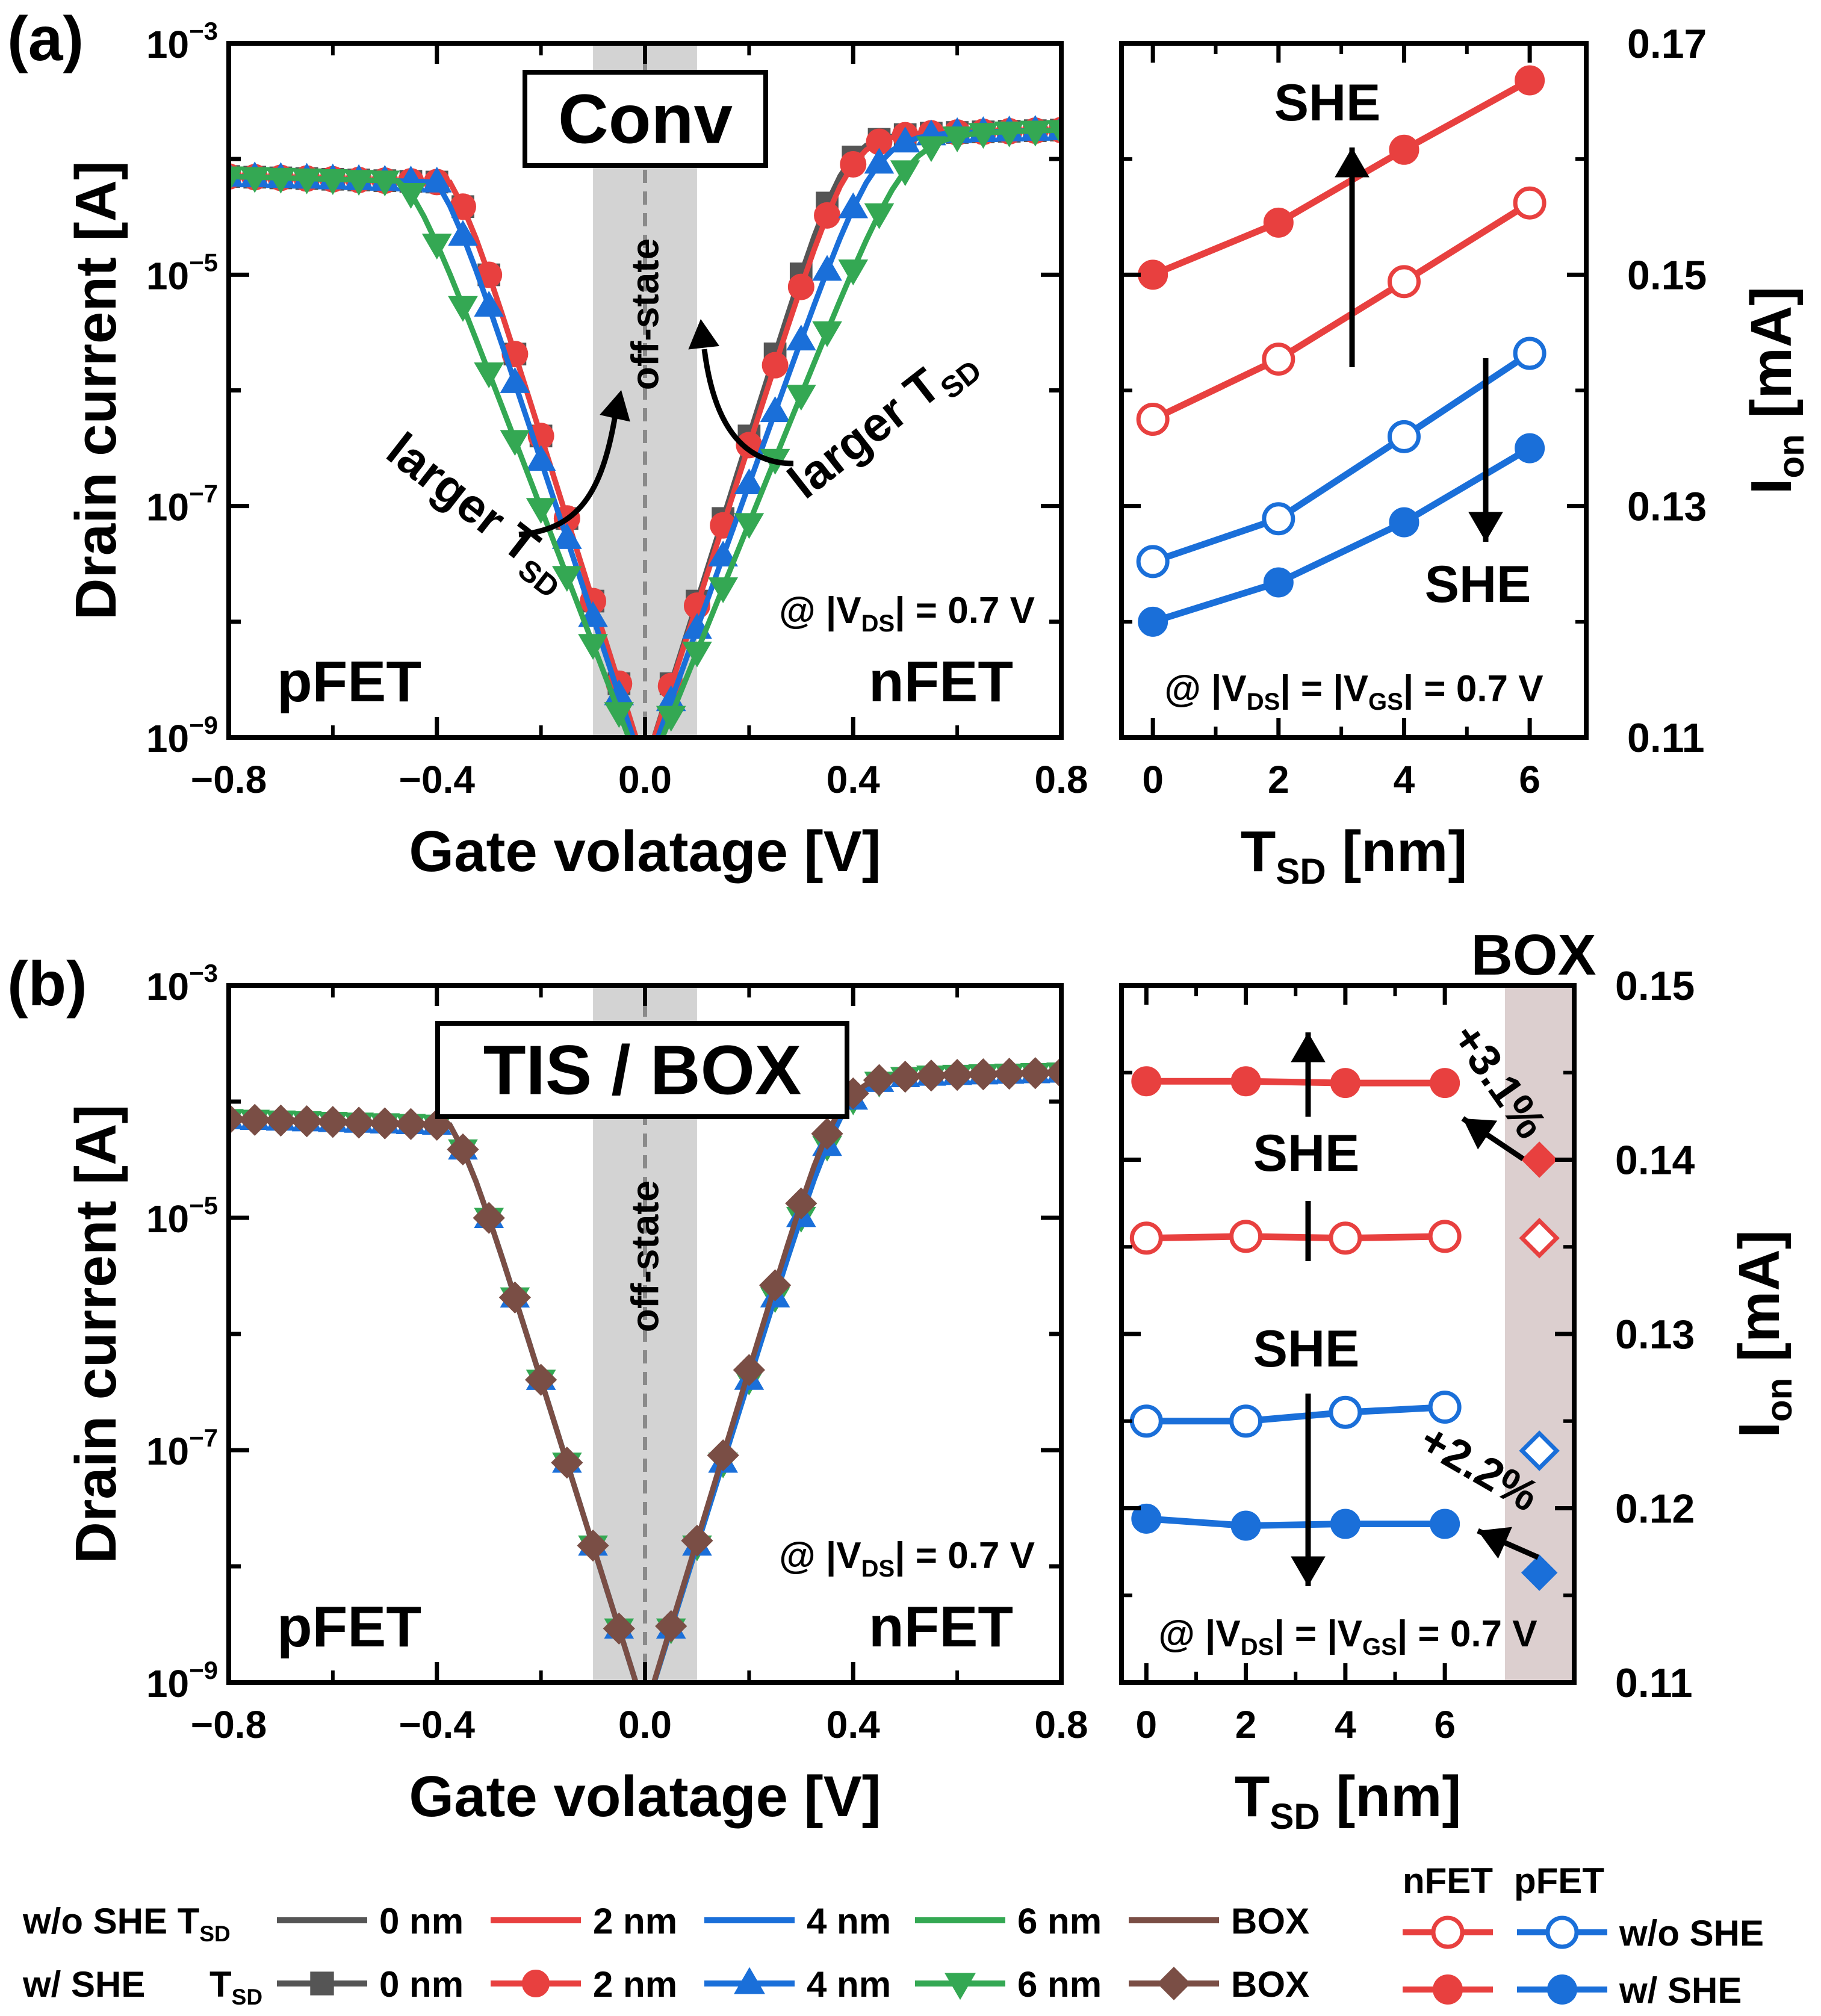 The height and width of the screenshot is (2016, 1821). Describe the element at coordinates (1559, 1881) in the screenshot. I see `legend-header-pfet: pFET` at that location.